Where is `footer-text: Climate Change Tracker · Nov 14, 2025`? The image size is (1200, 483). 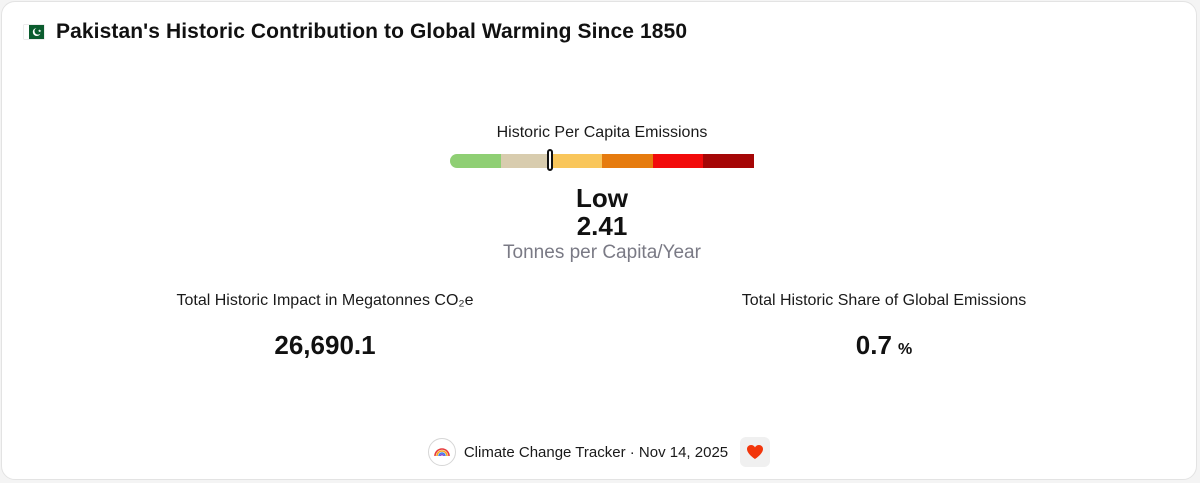
footer-text: Climate Change Tracker · Nov 14, 2025 is located at coordinates (596, 452).